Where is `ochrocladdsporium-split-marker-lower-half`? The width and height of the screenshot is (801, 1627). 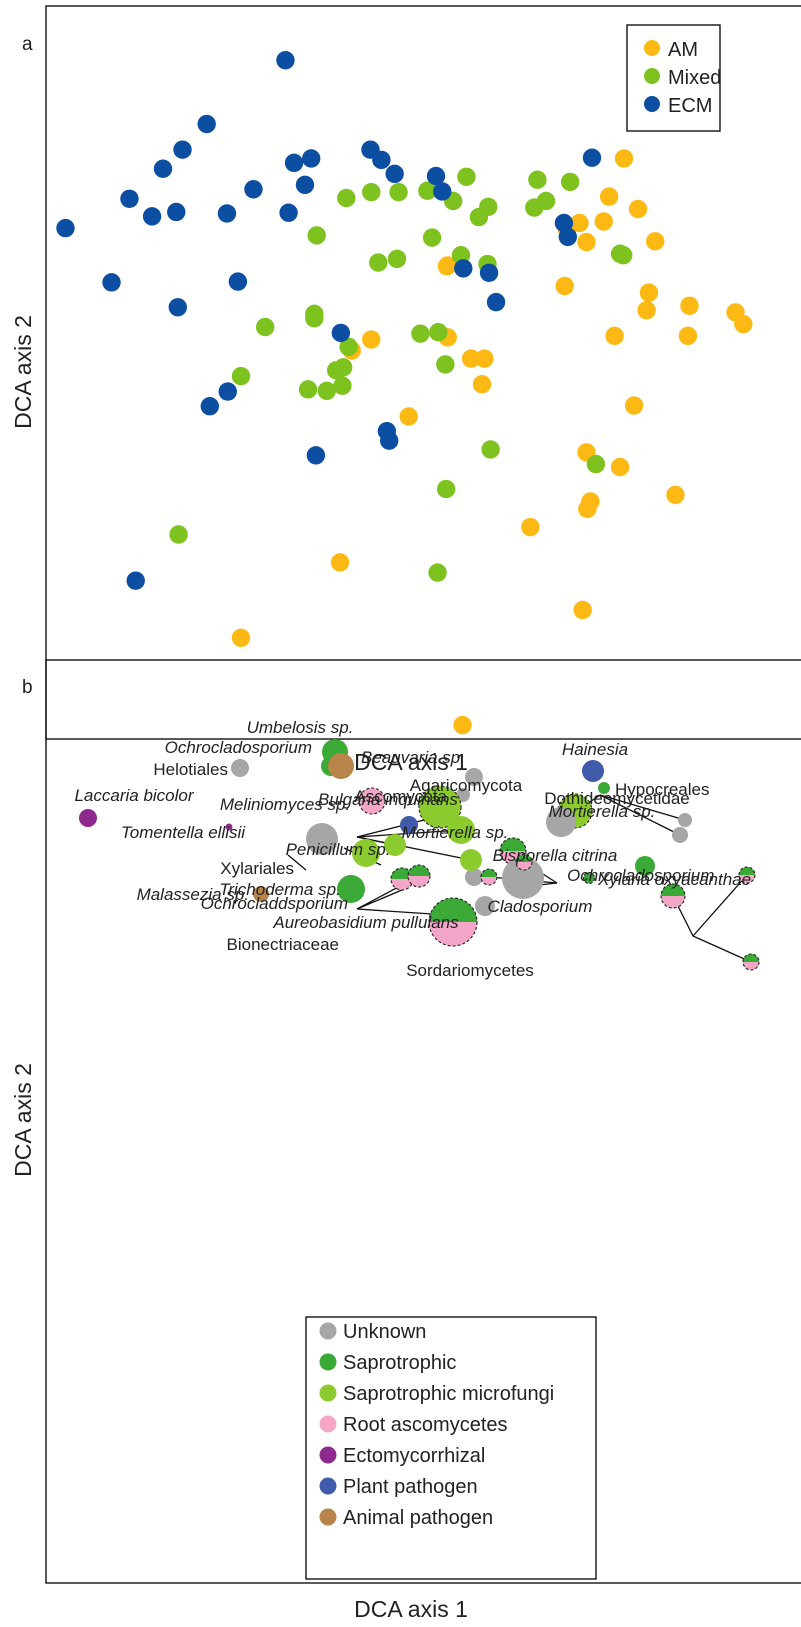
ochrocladdsporium-split-marker-lower-half is located at coordinates (419, 881).